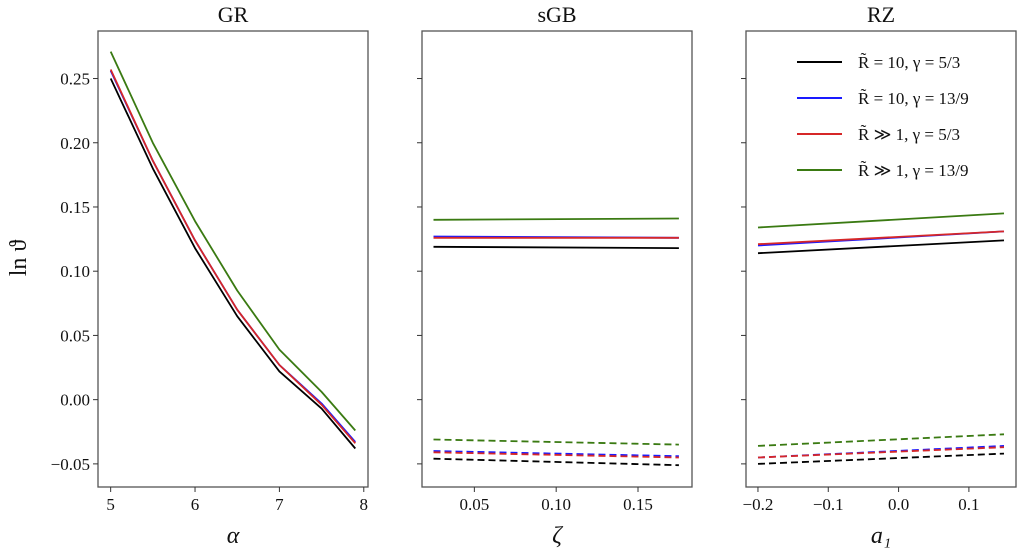 The width and height of the screenshot is (1020, 552). Describe the element at coordinates (279, 504) in the screenshot. I see `x-tick-label: 7` at that location.